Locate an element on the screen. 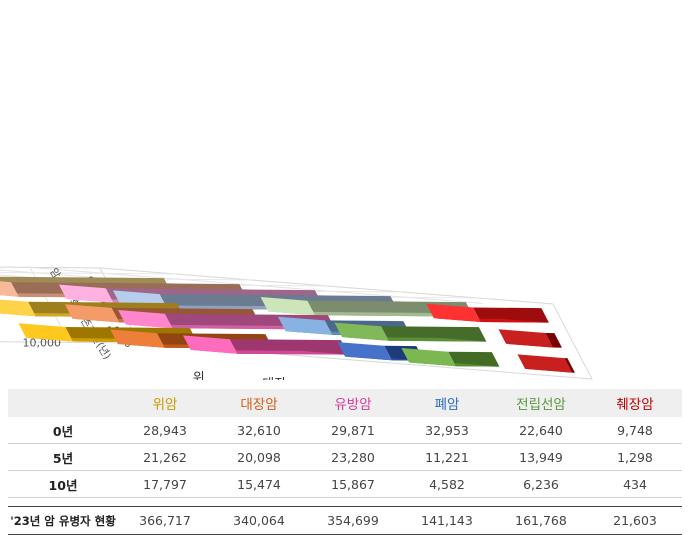 This screenshot has width=691, height=535. total-row-label: '23년 암 유병자 현황 is located at coordinates (63, 520).